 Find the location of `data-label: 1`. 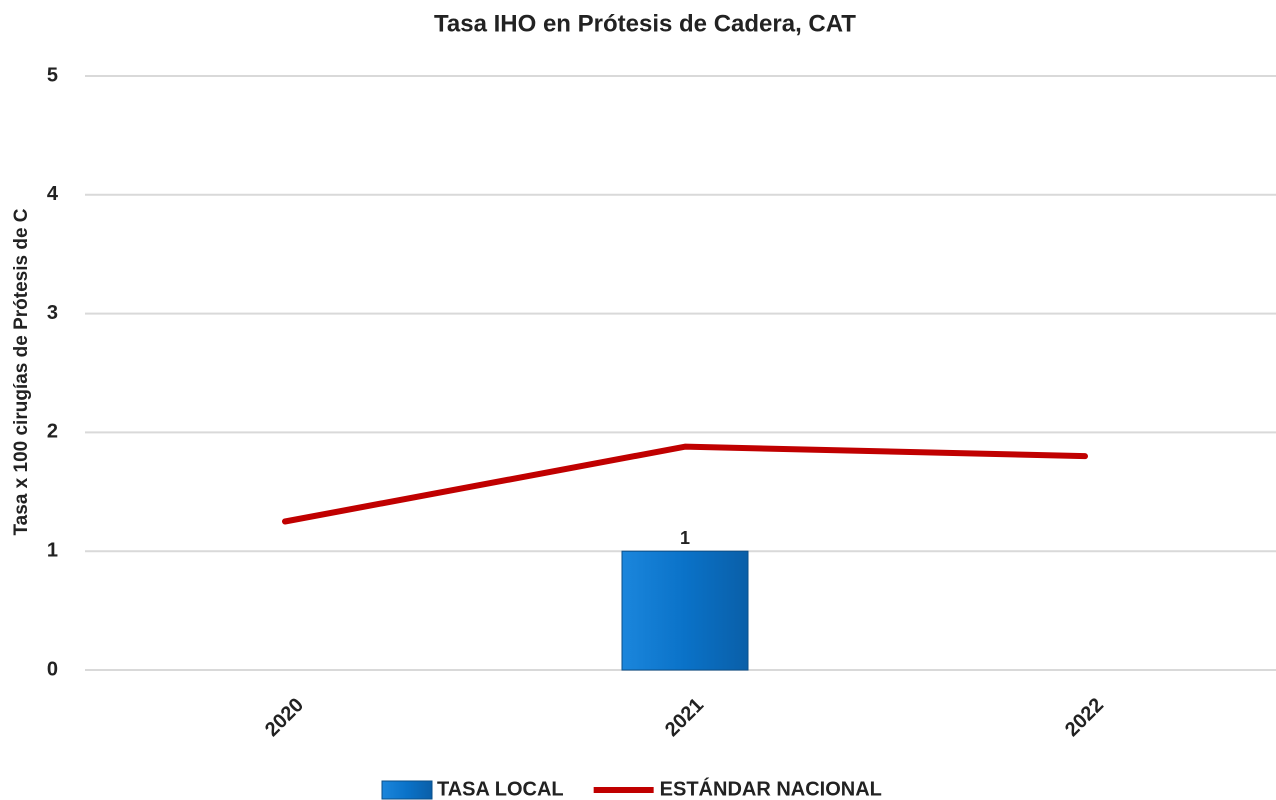

data-label: 1 is located at coordinates (685, 538).